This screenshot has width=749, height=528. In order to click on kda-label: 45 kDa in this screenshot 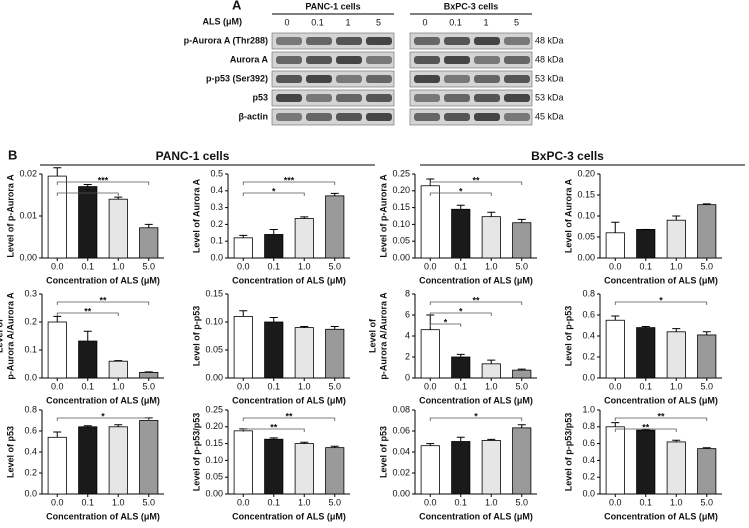, I will do `click(549, 116)`.